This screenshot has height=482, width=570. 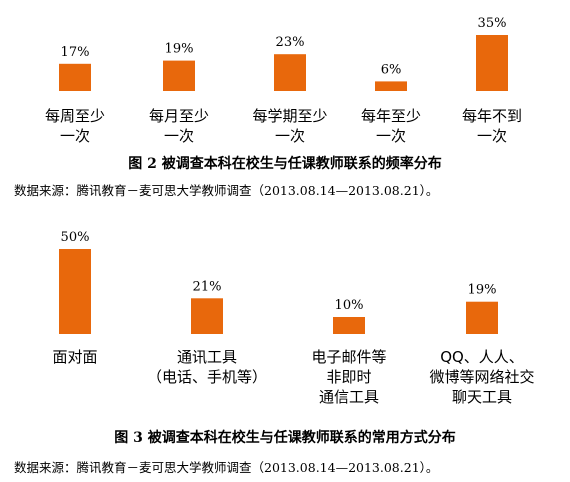 What do you see at coordinates (482, 357) in the screenshot?
I see `category-label: QQ、人人、` at bounding box center [482, 357].